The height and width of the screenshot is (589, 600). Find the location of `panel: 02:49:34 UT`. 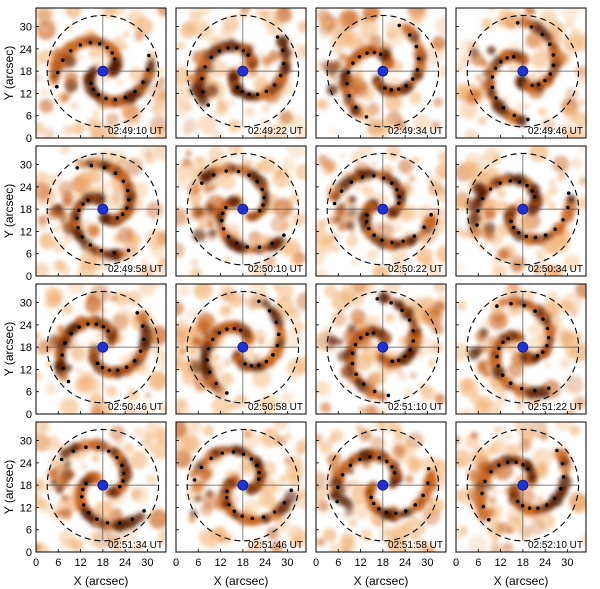

panel: 02:49:34 UT is located at coordinates (381, 73).